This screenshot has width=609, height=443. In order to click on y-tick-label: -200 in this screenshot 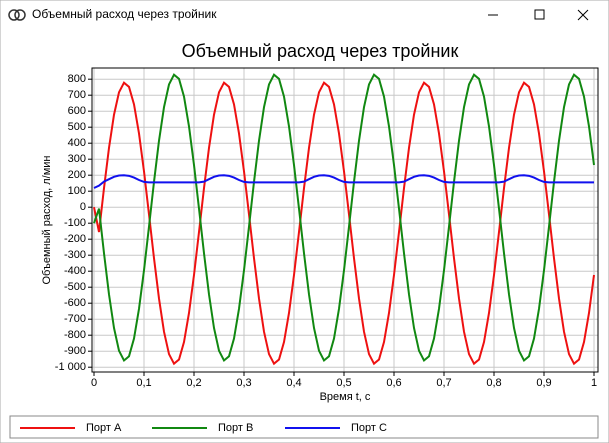, I will do `click(75, 239)`.